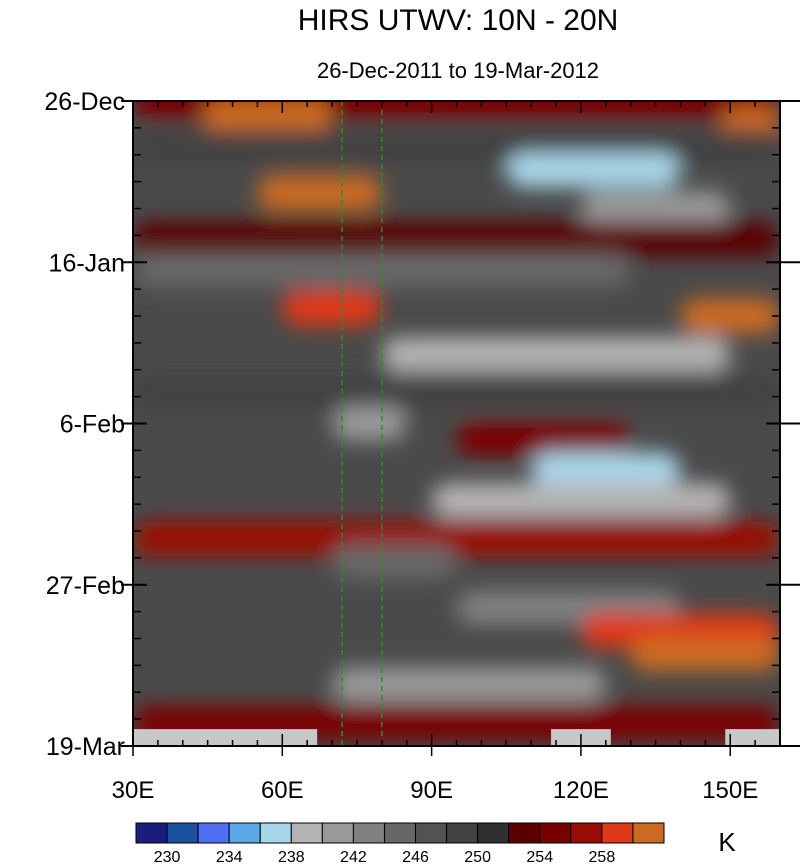 This screenshot has width=800, height=868. Describe the element at coordinates (133, 790) in the screenshot. I see `x-tick-label: 30E` at that location.